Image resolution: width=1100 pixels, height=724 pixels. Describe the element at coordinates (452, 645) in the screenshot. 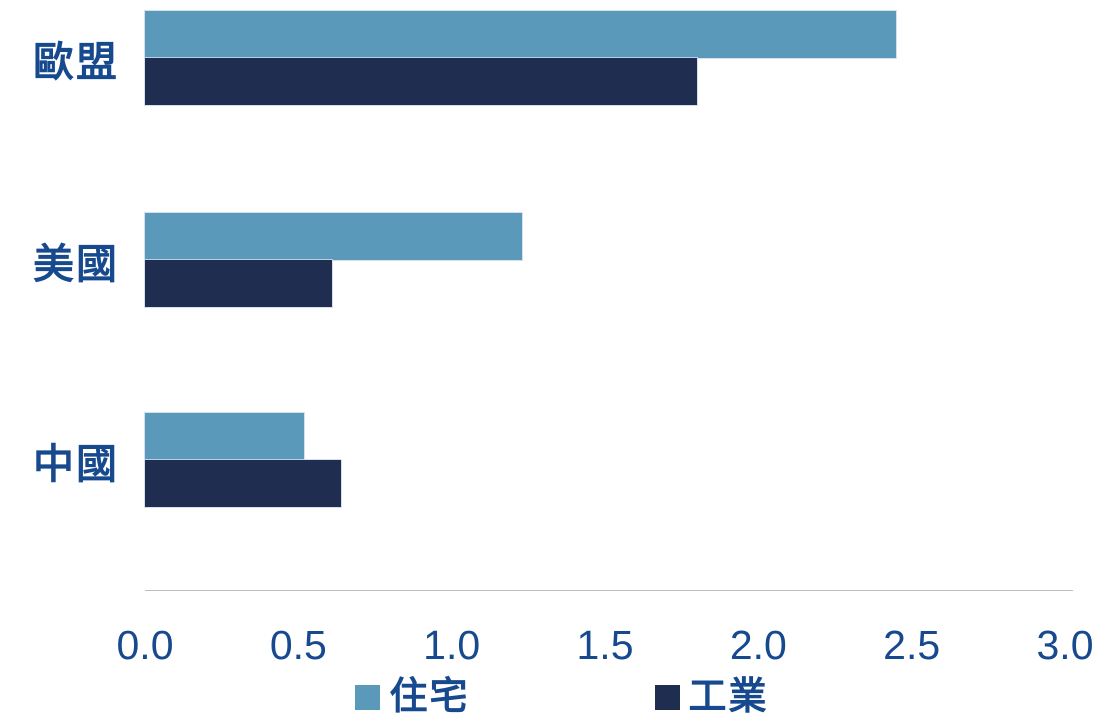

I see `x-tick-label: 1.0` at that location.